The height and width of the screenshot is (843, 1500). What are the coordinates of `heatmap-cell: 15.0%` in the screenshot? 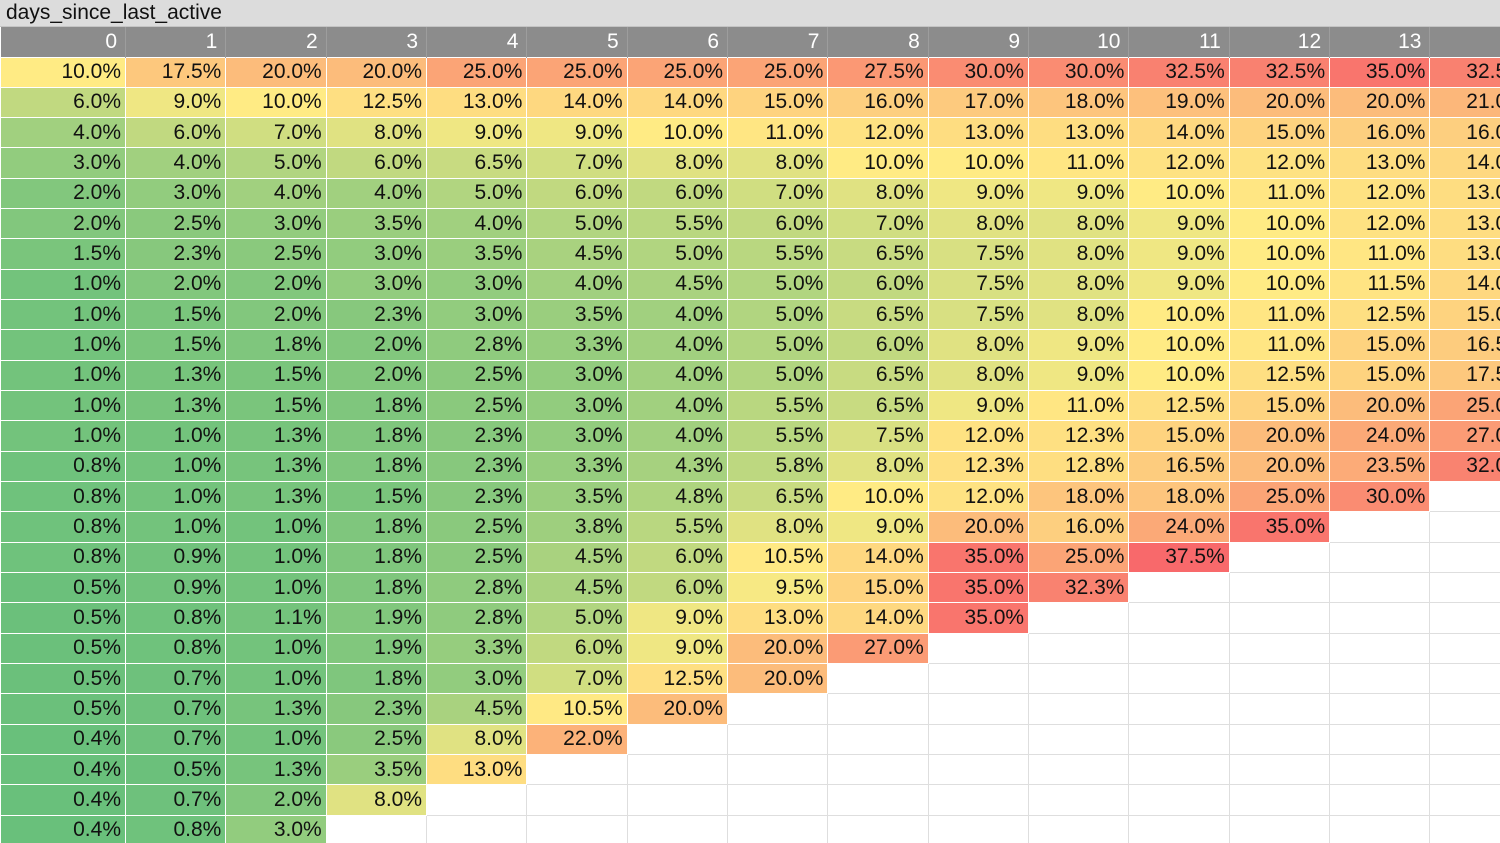 It's located at (1380, 345).